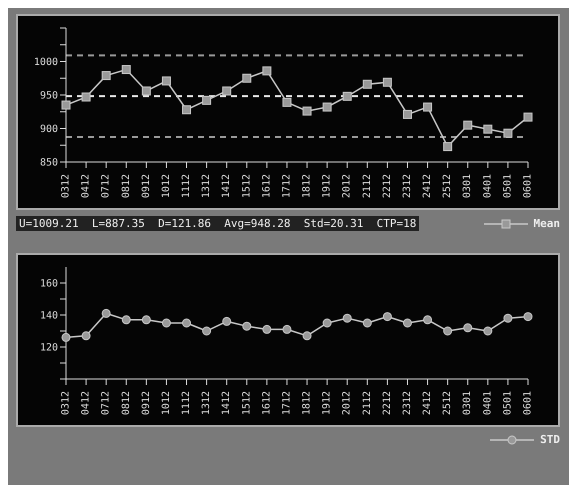  Describe the element at coordinates (550, 439) in the screenshot. I see `legend-label: STD` at that location.